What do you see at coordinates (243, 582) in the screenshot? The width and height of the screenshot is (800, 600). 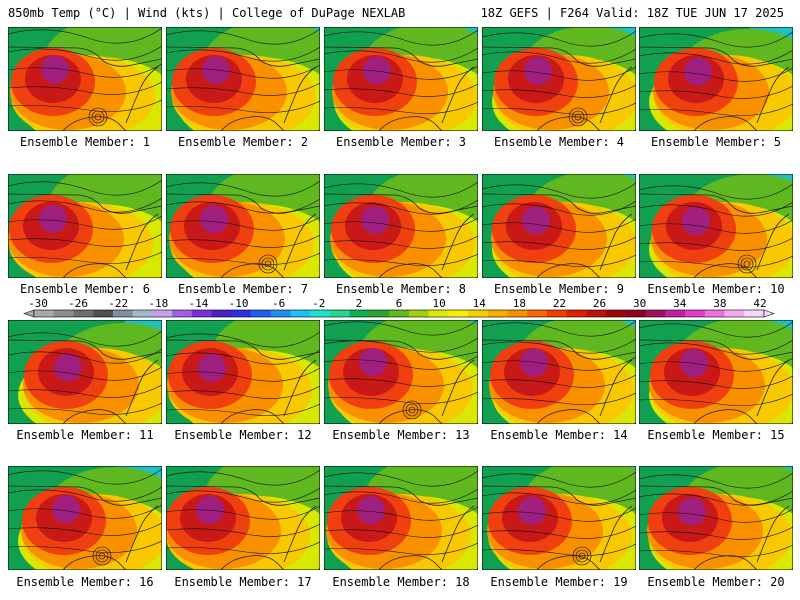 I see `ensemble-member-label: Ensemble Member: 17` at bounding box center [243, 582].